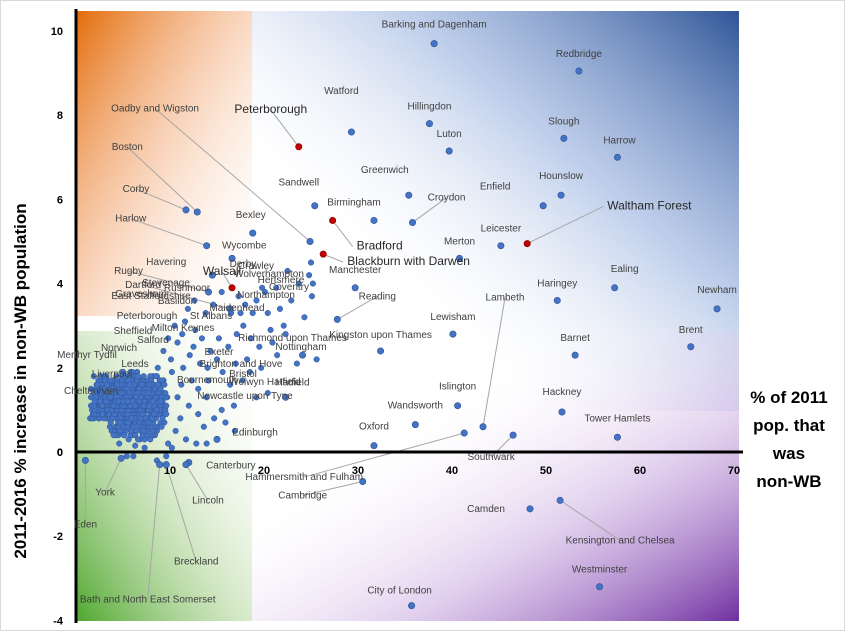 This screenshot has height=632, width=845. What do you see at coordinates (299, 147) in the screenshot?
I see `highlighted-data-point` at bounding box center [299, 147].